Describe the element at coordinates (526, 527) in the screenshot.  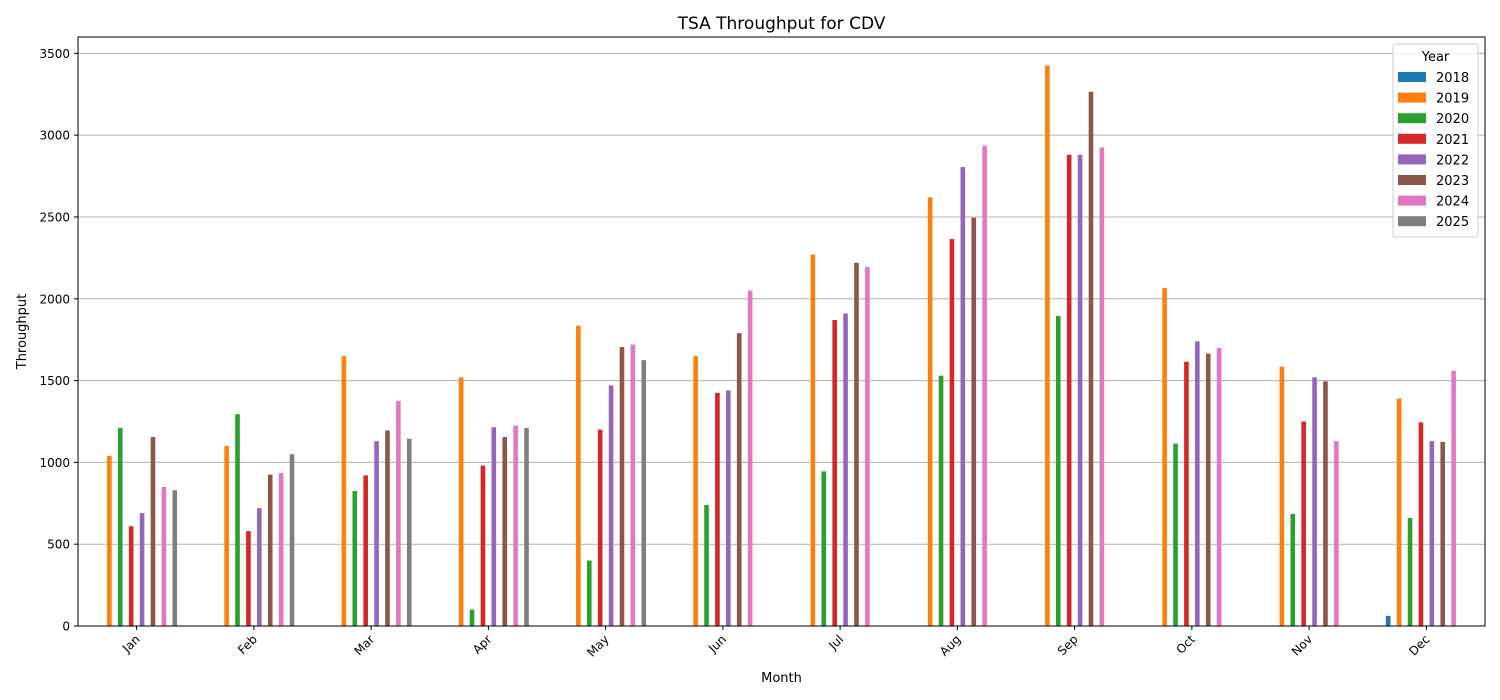
I see `bar-2025-apr` at that location.